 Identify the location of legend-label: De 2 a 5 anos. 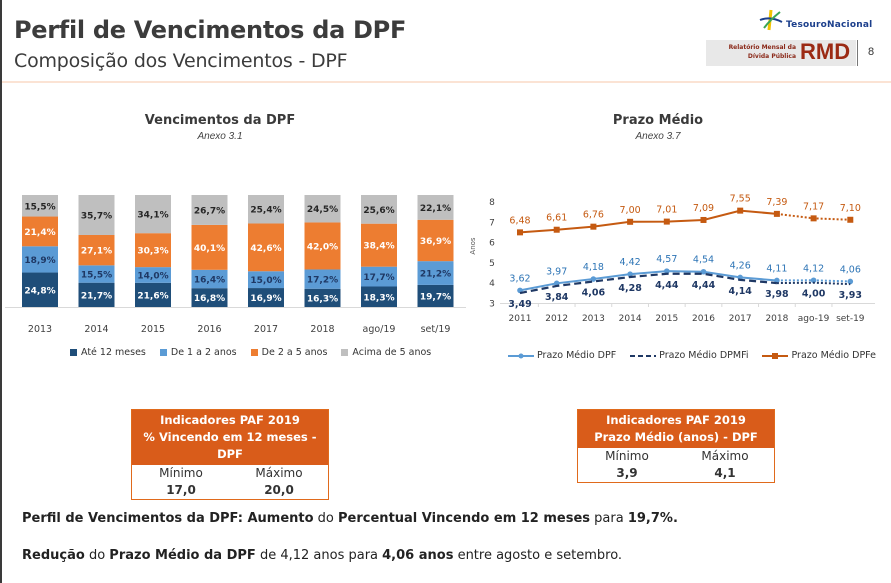
(294, 352).